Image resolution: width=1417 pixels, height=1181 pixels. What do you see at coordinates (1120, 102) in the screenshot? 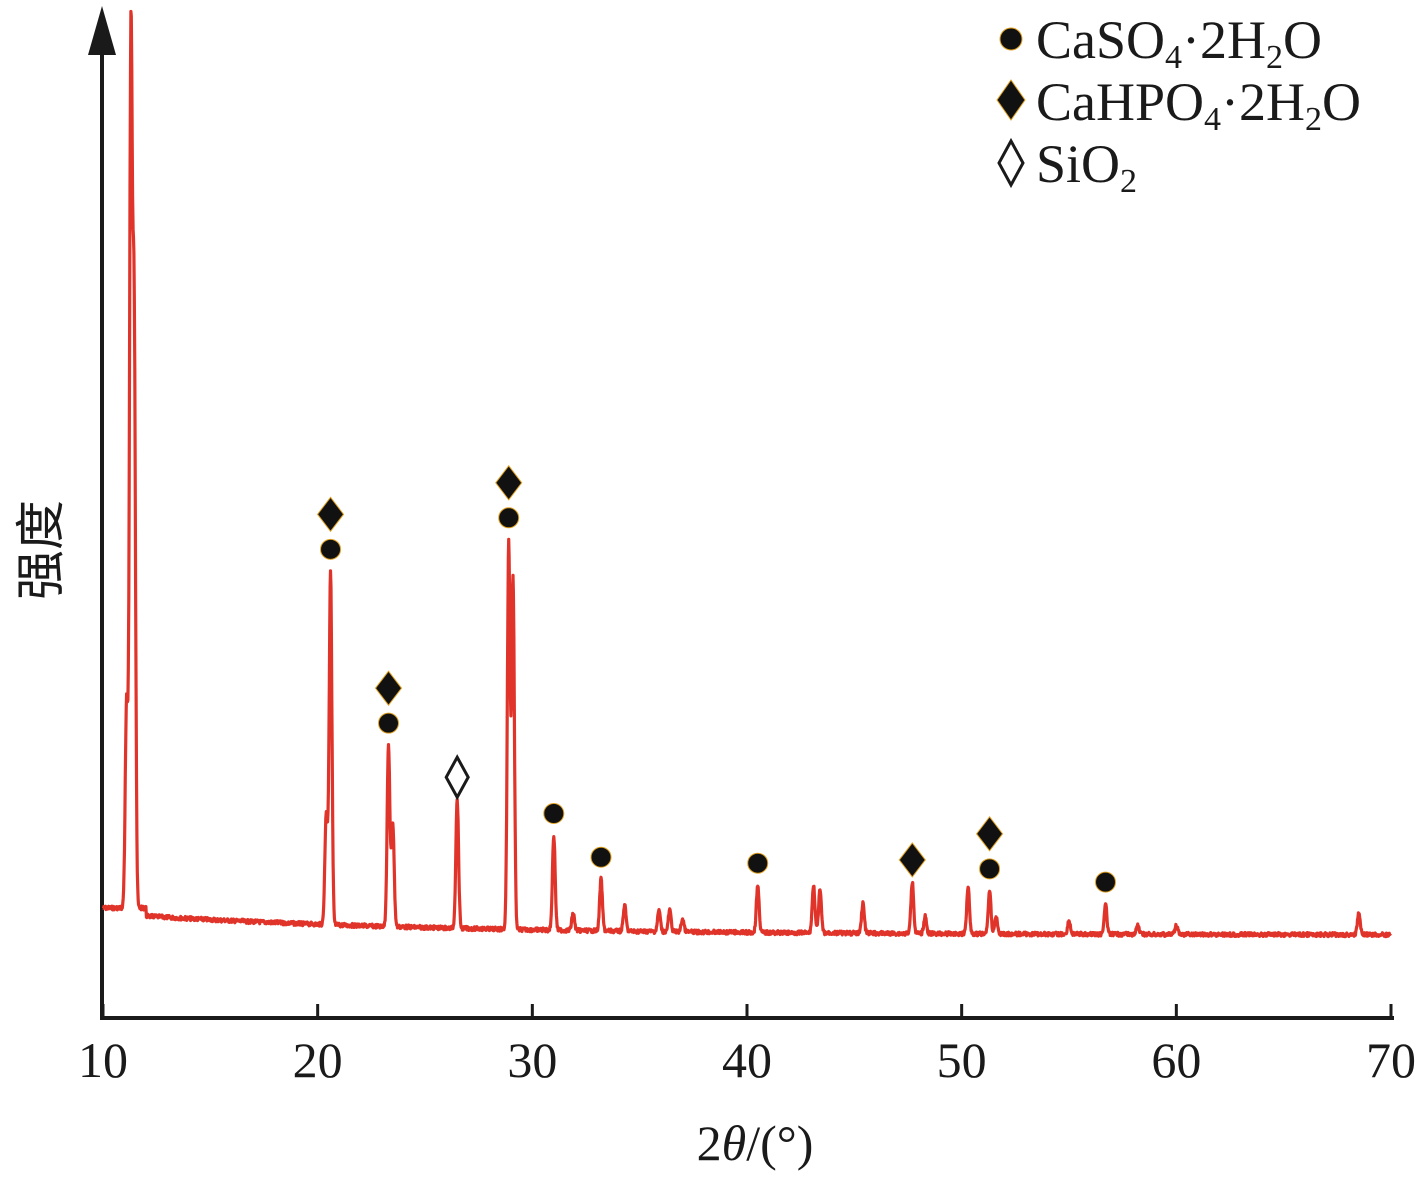
I see `legend-label-1-main: CaHPO` at bounding box center [1120, 102].